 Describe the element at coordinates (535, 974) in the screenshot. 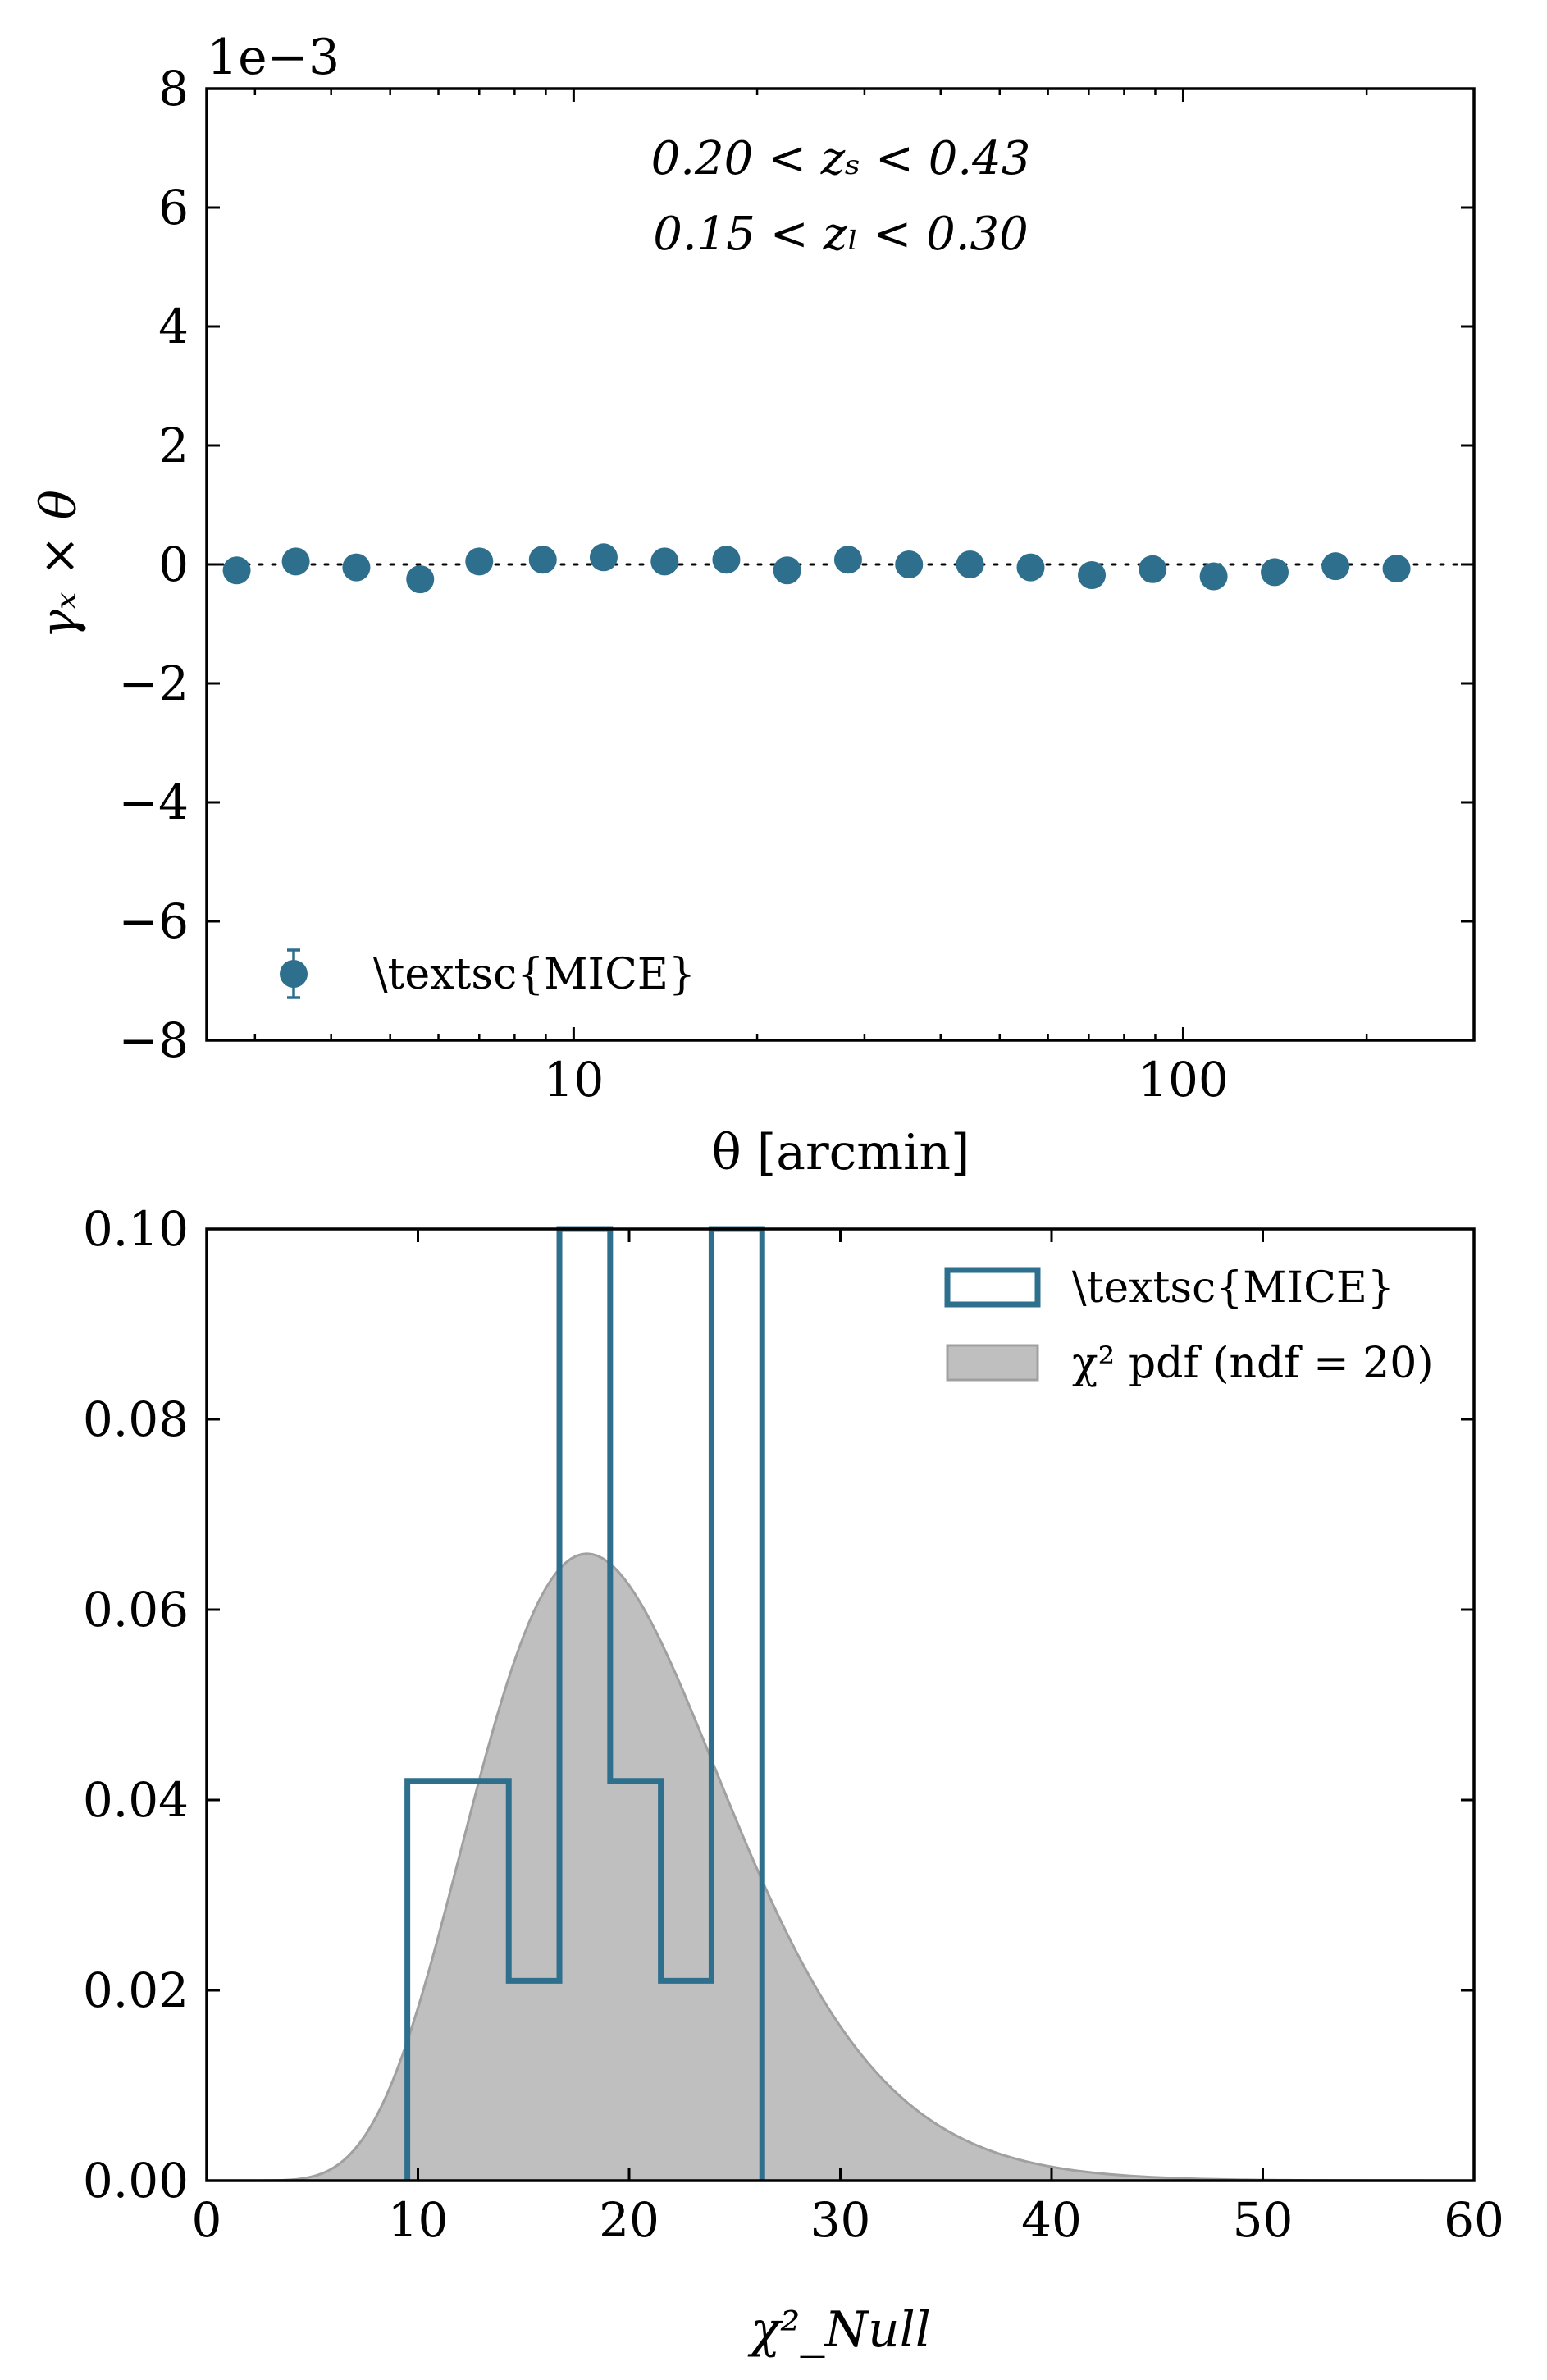

I see `top-legend-label: \textsc{MICE}` at that location.